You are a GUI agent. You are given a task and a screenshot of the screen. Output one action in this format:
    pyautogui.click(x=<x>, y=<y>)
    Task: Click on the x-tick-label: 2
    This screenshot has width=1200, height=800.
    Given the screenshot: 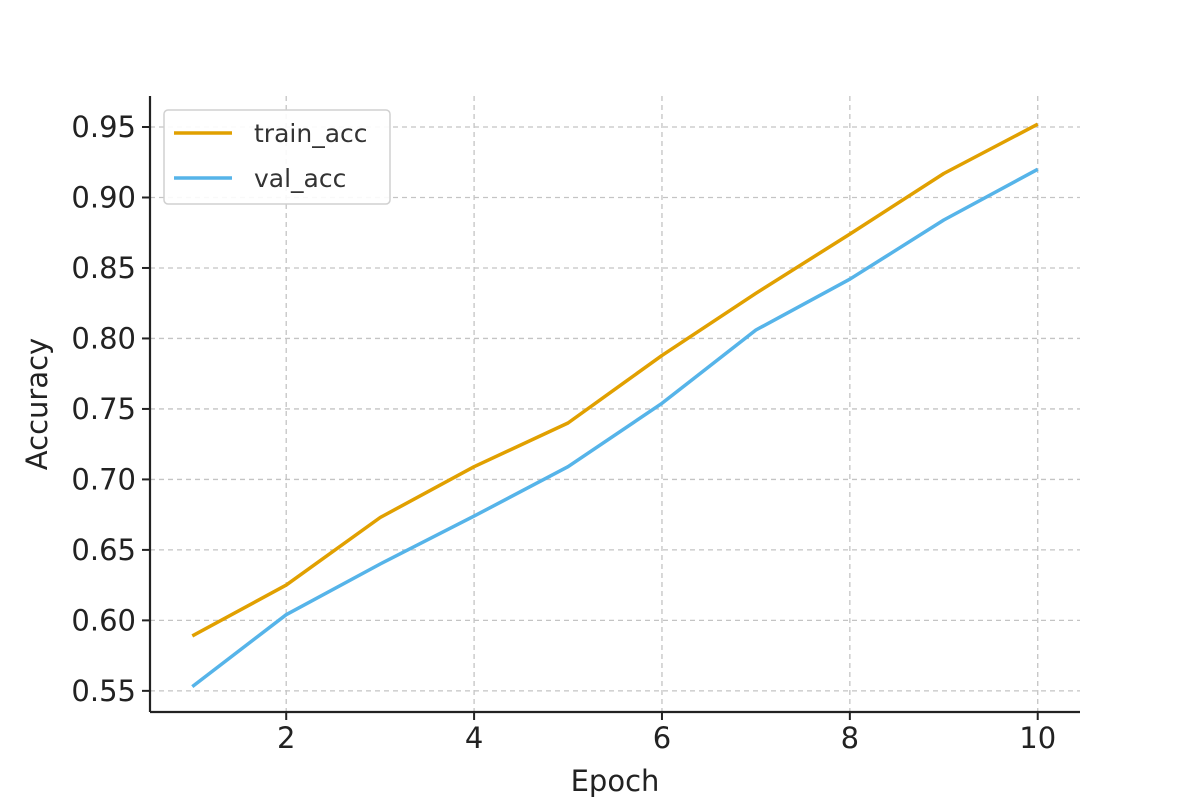 What is the action you would take?
    pyautogui.click(x=286, y=738)
    